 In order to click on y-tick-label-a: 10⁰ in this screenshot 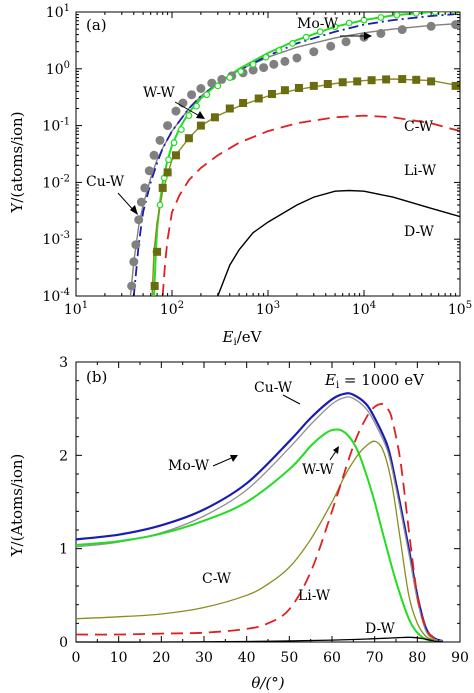, I will do `click(58, 69)`.